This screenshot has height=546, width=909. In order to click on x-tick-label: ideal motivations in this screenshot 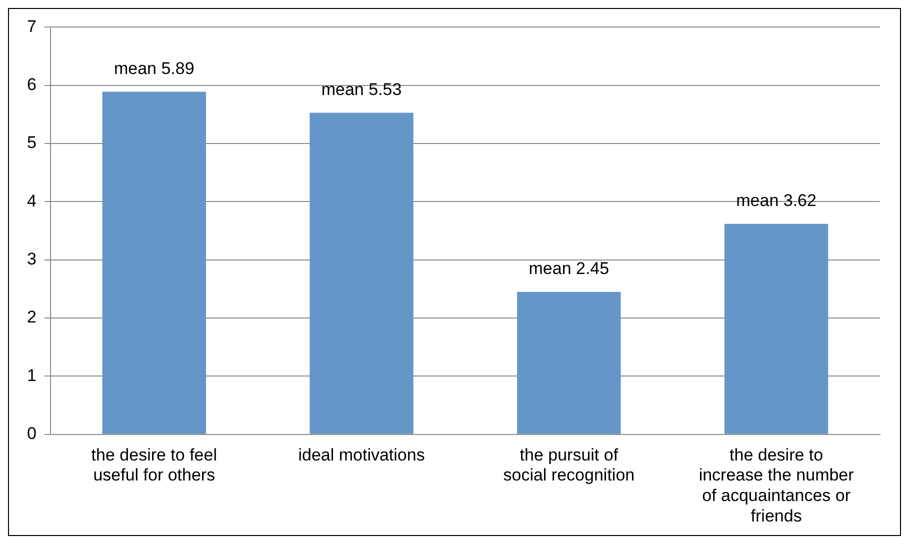, I will do `click(361, 454)`.